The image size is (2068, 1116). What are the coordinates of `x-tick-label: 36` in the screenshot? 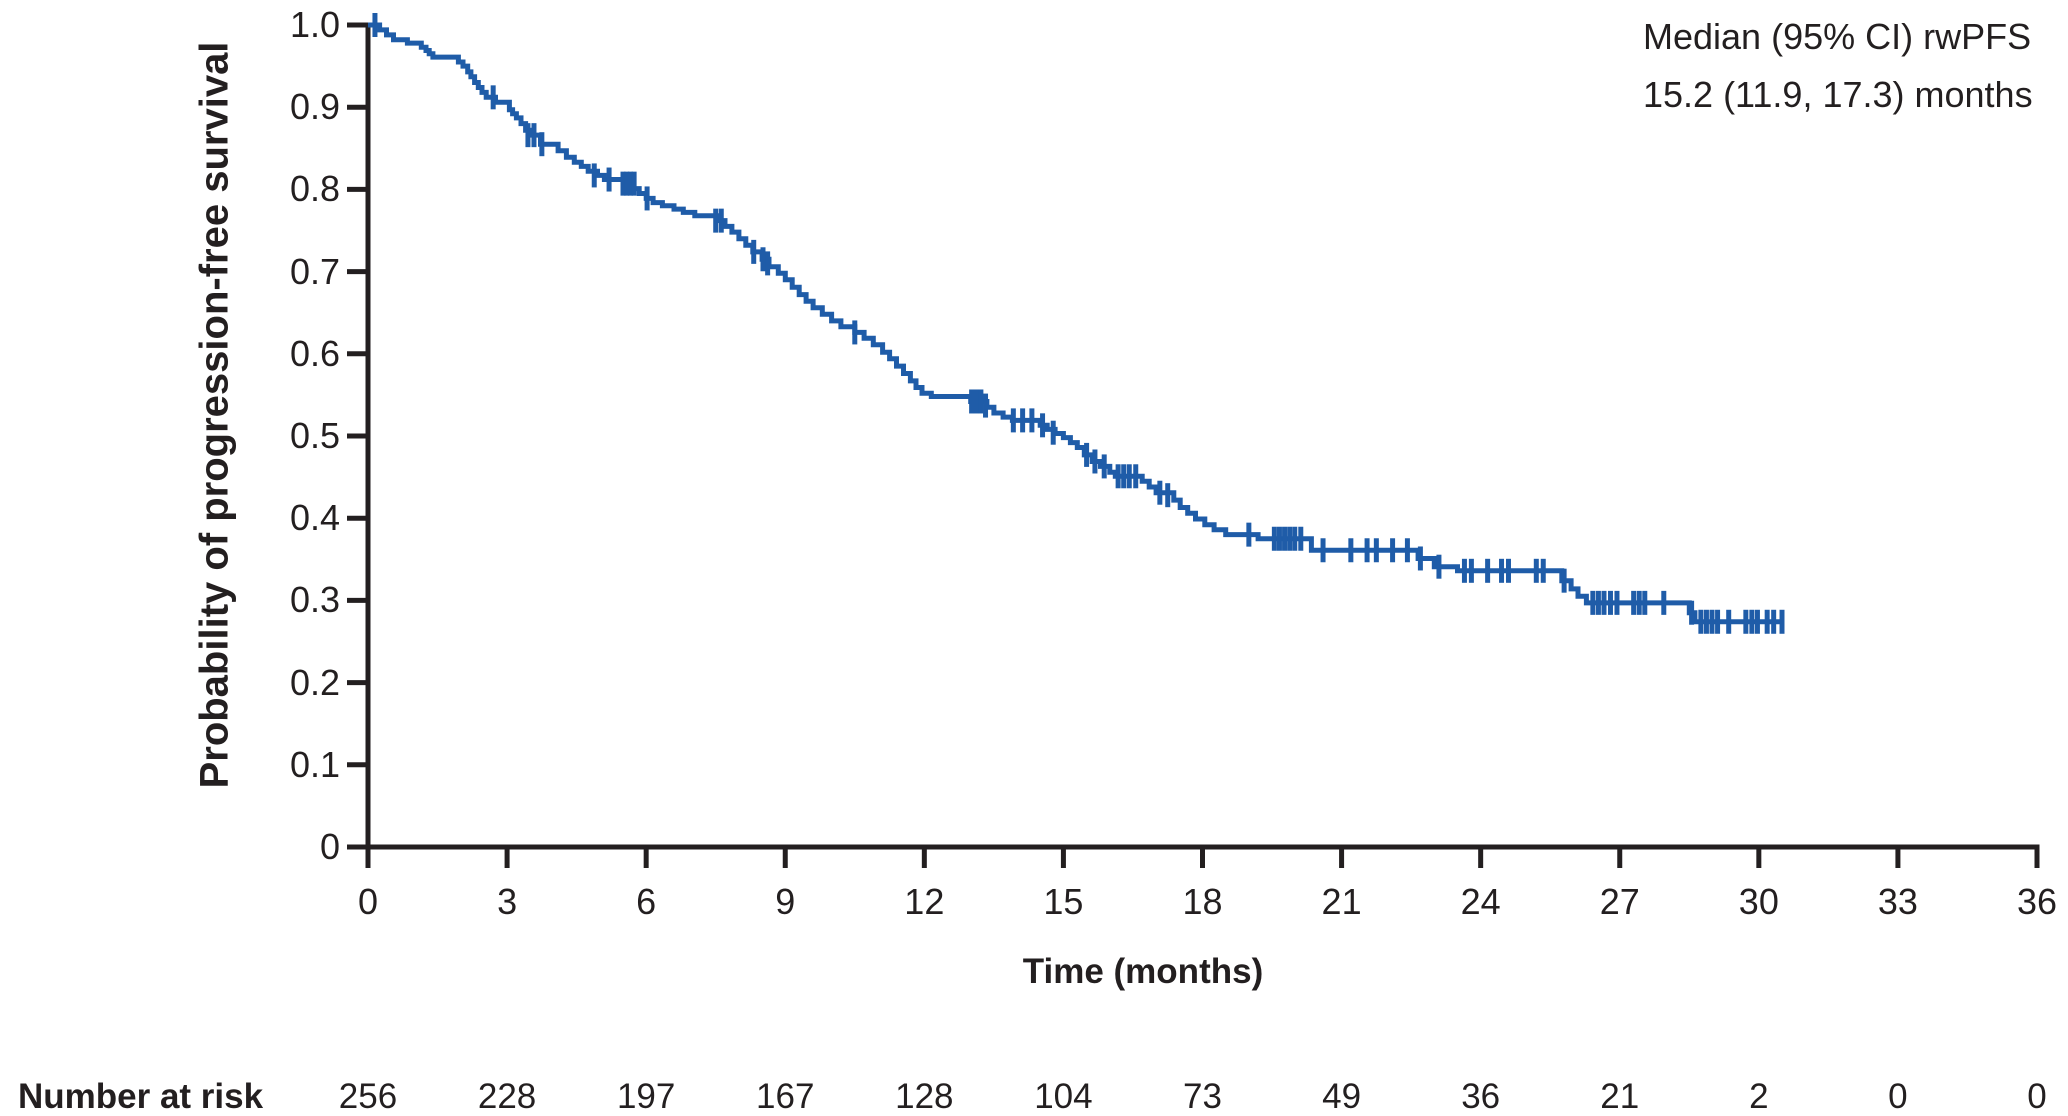 It's located at (2037, 901).